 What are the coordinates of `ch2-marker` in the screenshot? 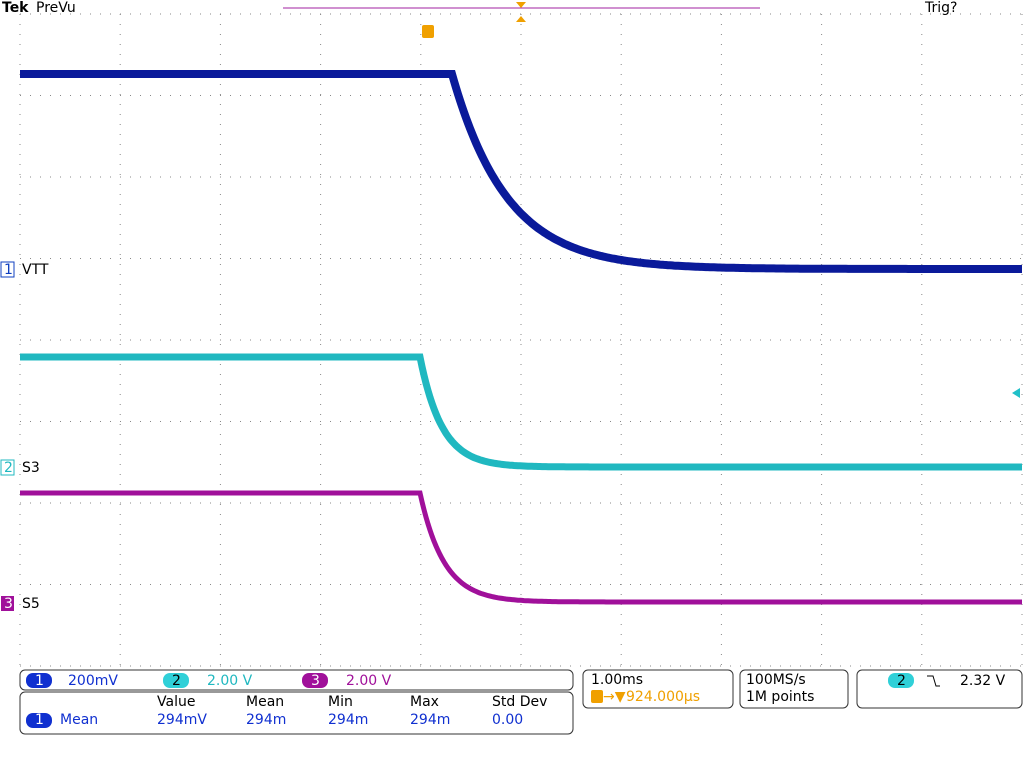 It's located at (7, 467).